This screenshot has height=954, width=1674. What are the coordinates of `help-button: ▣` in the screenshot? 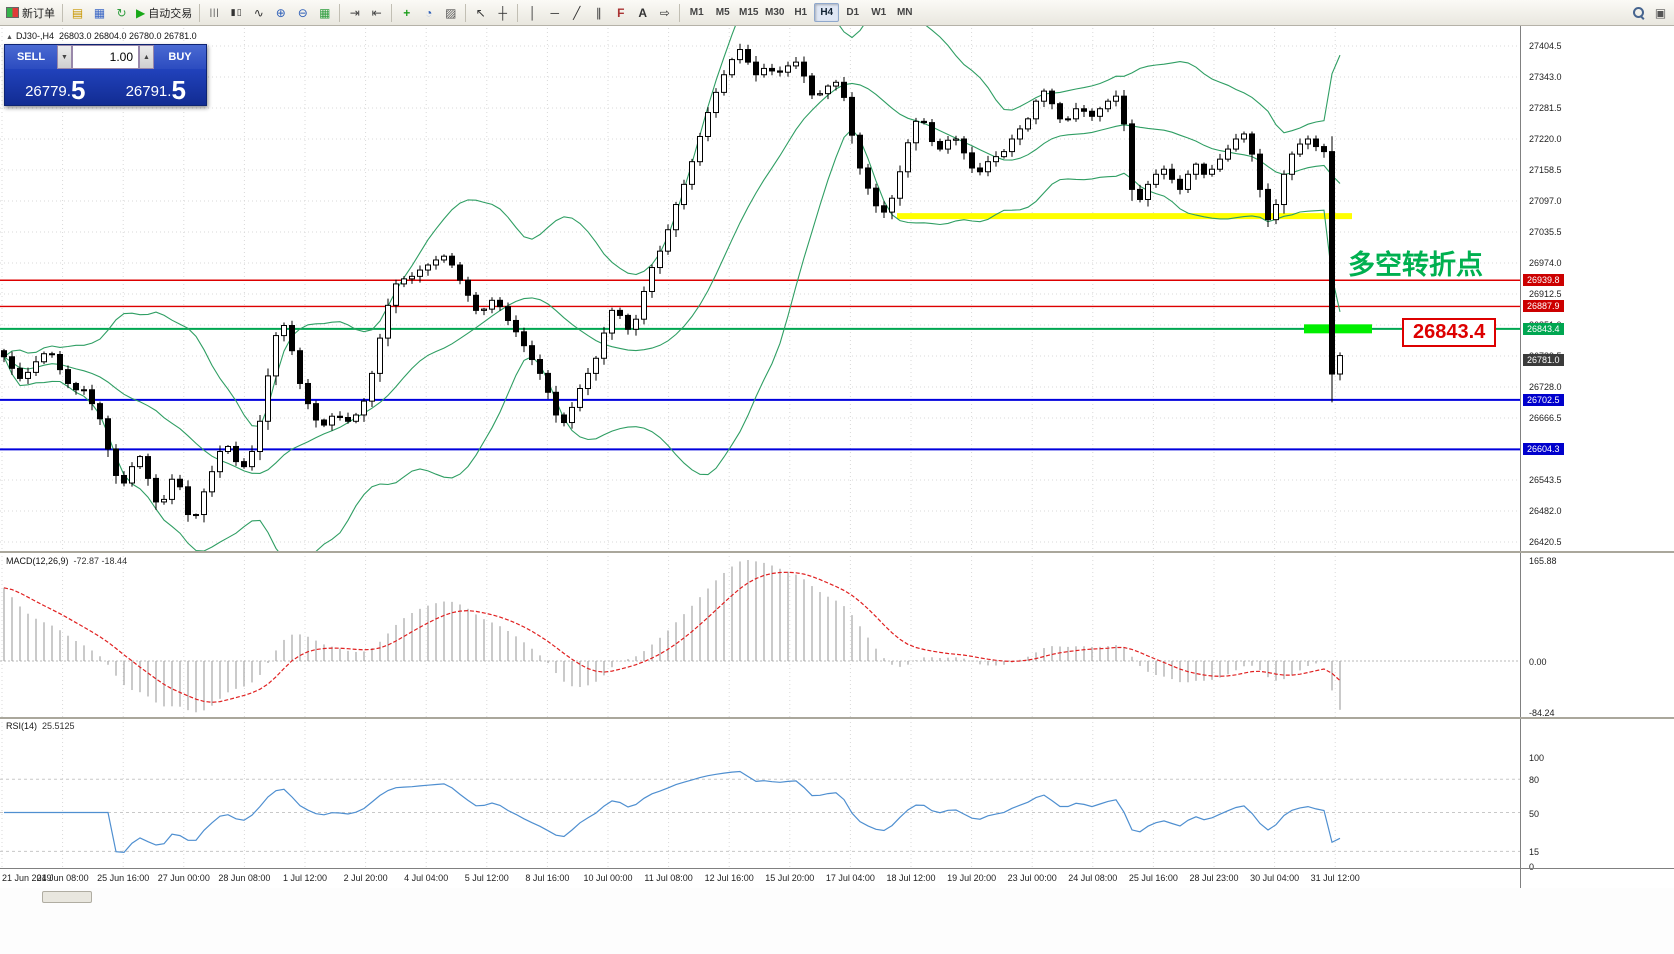 It's located at (1660, 13).